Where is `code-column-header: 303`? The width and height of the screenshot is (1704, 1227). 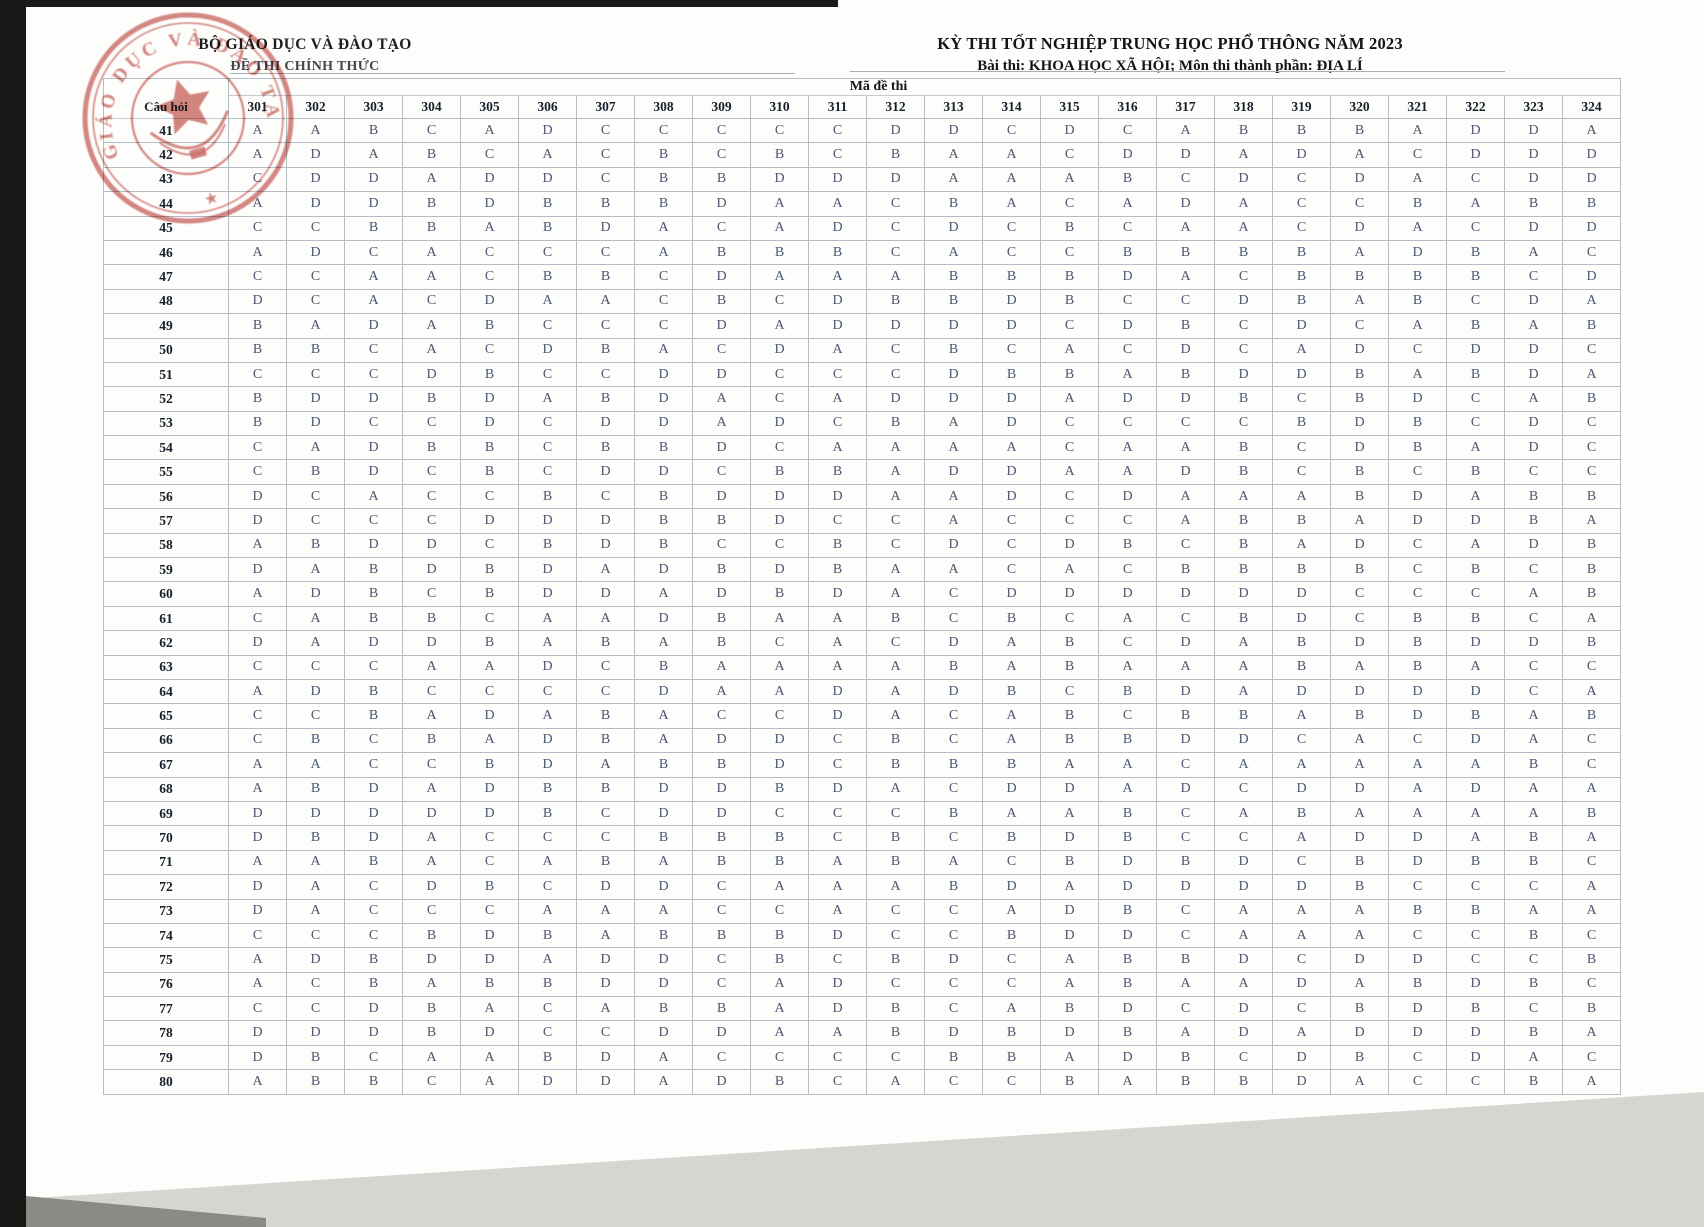 code-column-header: 303 is located at coordinates (373, 107).